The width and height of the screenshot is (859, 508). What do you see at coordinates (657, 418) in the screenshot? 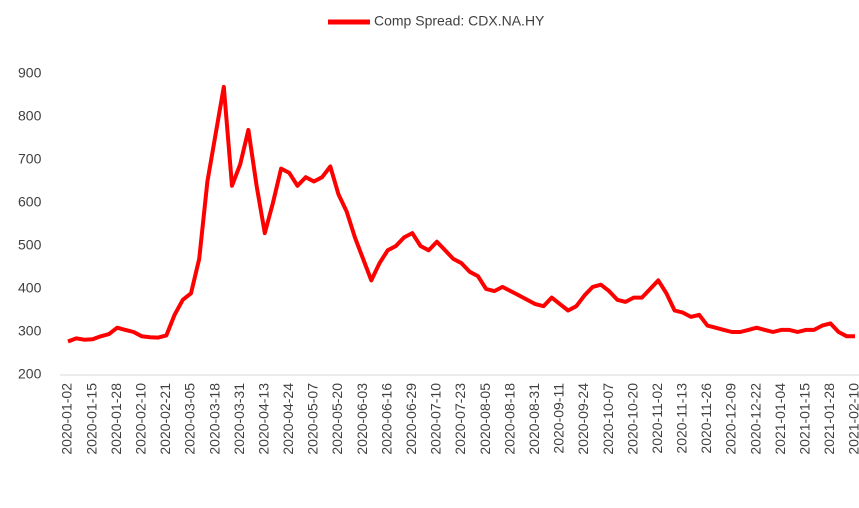
I see `x-tick-label: 2020-11-02` at bounding box center [657, 418].